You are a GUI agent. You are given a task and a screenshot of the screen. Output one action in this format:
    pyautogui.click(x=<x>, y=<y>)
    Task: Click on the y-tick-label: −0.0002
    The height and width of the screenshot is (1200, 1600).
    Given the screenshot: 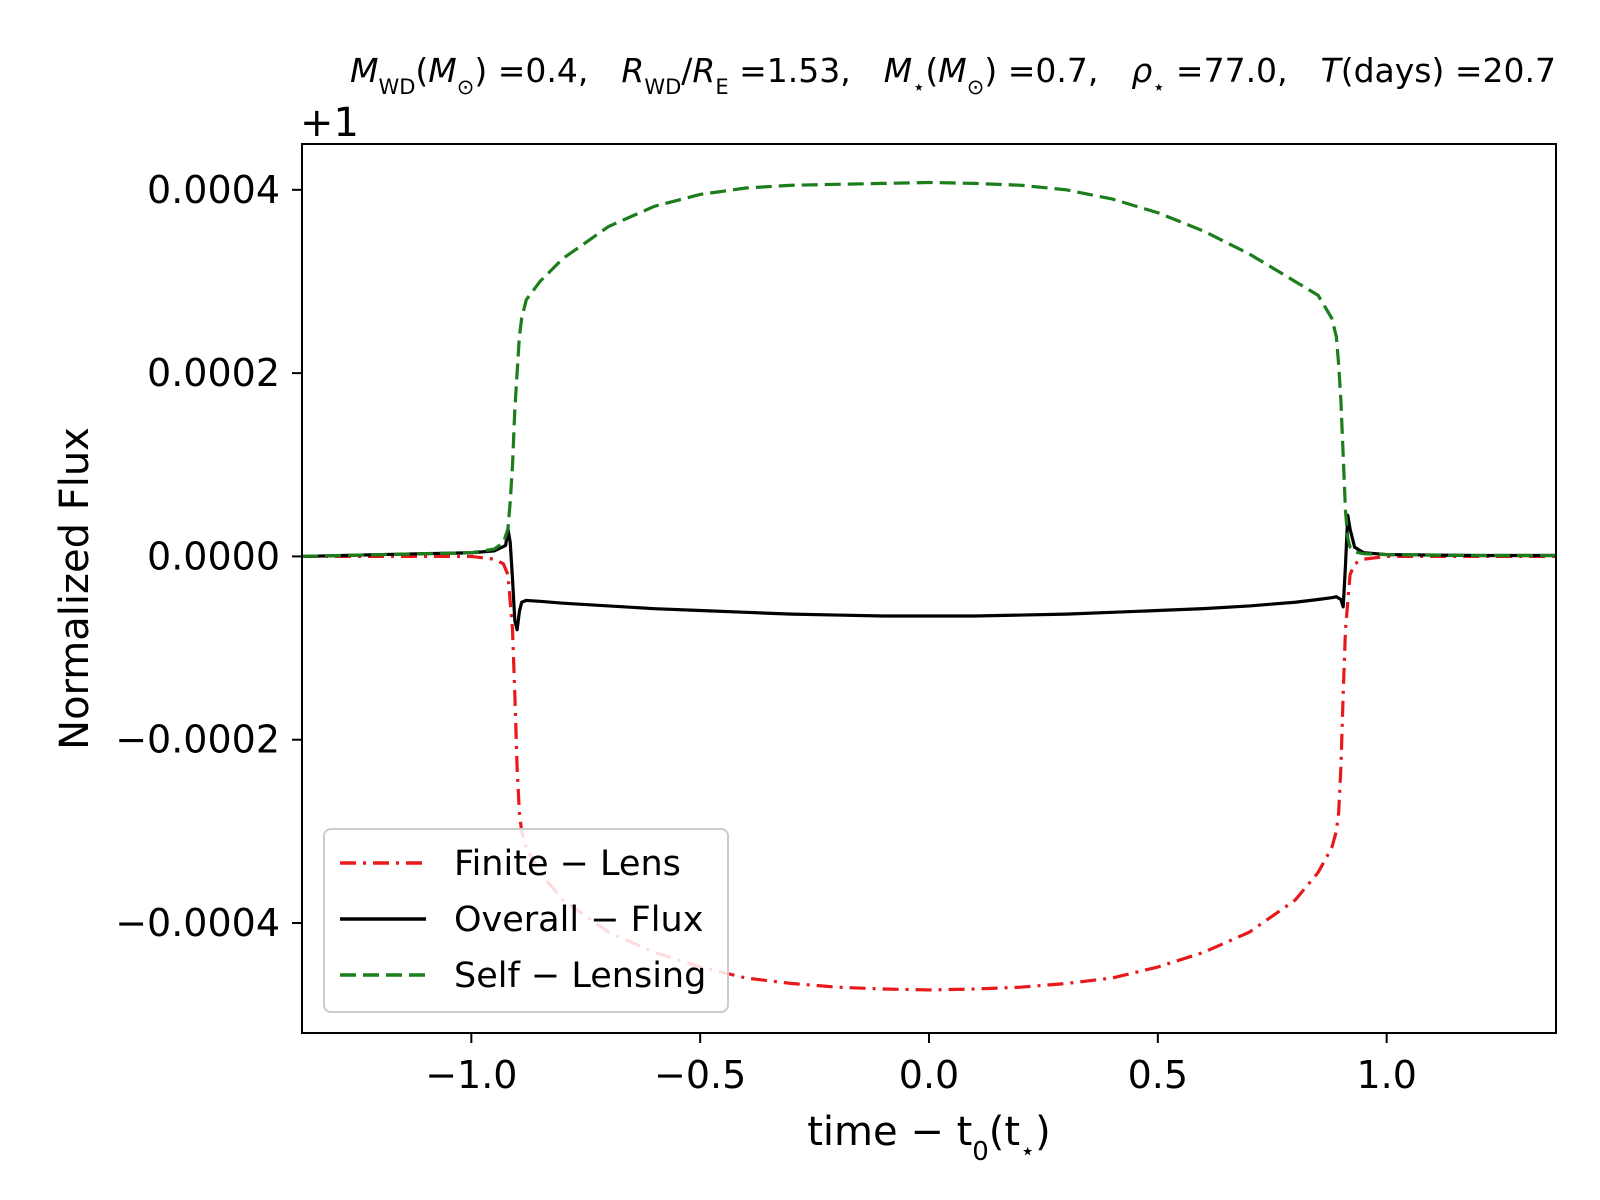 What is the action you would take?
    pyautogui.click(x=197, y=740)
    